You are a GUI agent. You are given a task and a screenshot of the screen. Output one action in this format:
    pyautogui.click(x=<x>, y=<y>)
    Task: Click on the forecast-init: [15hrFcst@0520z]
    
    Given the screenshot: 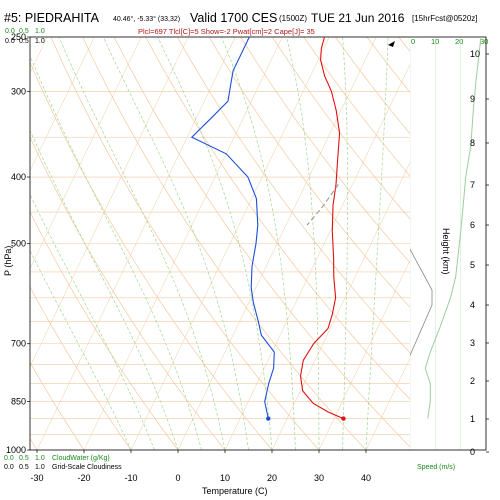 What is the action you would take?
    pyautogui.click(x=444, y=18)
    